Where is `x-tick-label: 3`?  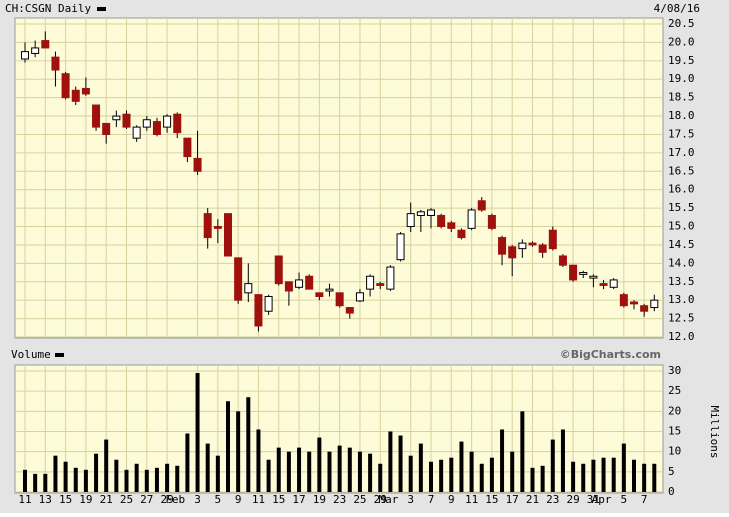 x-tick-label: 3 is located at coordinates (410, 499).